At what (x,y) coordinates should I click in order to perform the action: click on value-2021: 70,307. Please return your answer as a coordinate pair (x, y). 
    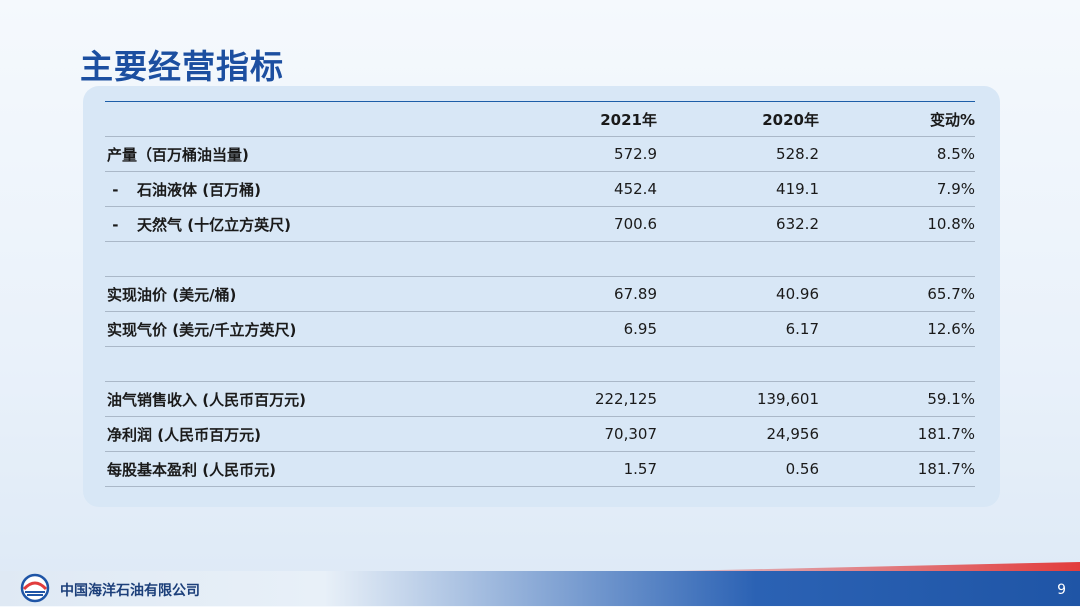
    Looking at the image, I should click on (576, 434).